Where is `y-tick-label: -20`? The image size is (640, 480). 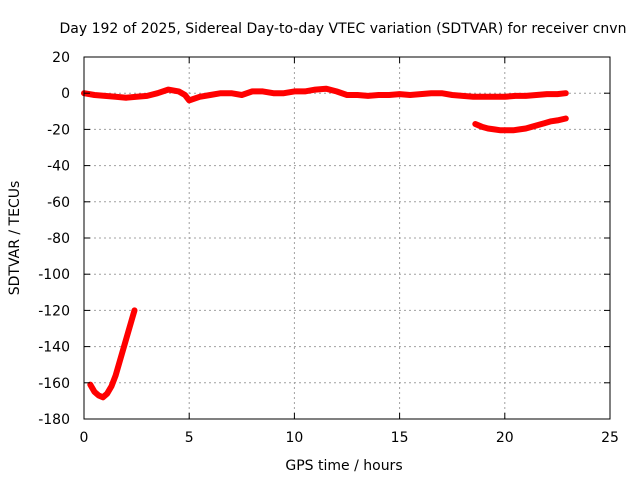
y-tick-label: -20 is located at coordinates (58, 130).